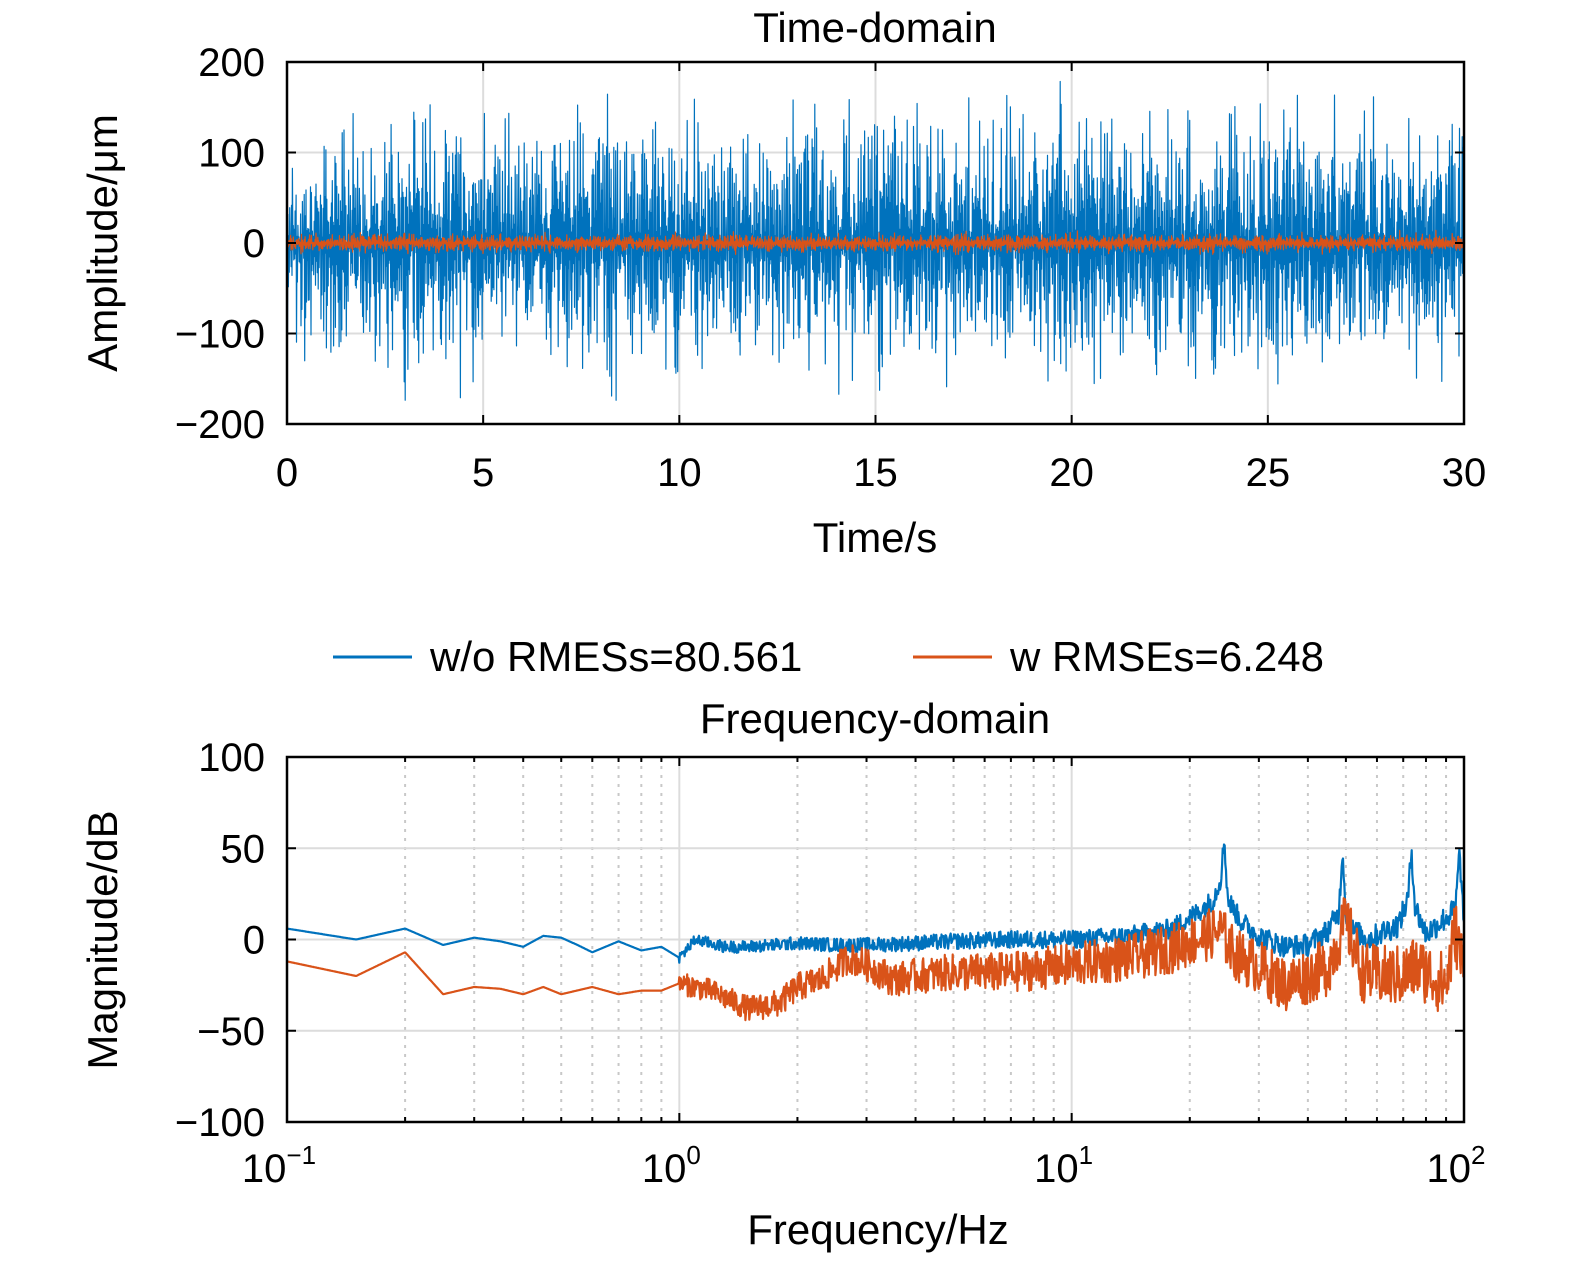  I want to click on x-tick-label: 10², so click(1456, 1165).